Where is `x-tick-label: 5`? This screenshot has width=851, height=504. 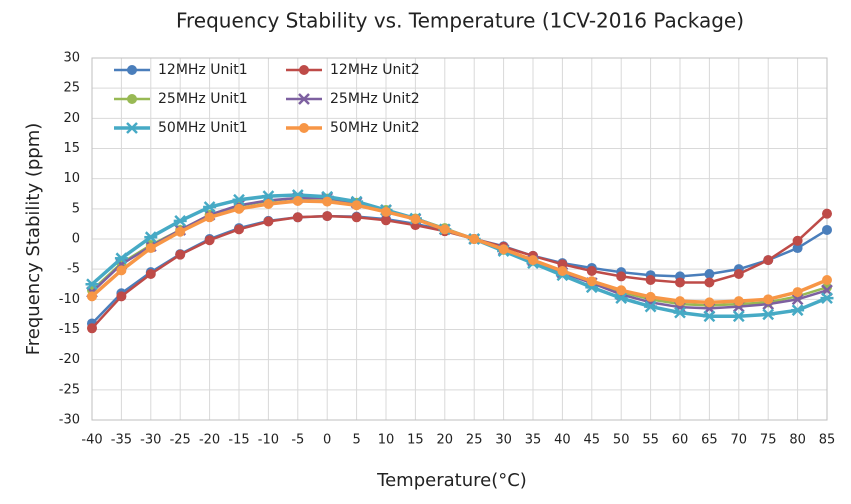
x-tick-label: 5 is located at coordinates (356, 440).